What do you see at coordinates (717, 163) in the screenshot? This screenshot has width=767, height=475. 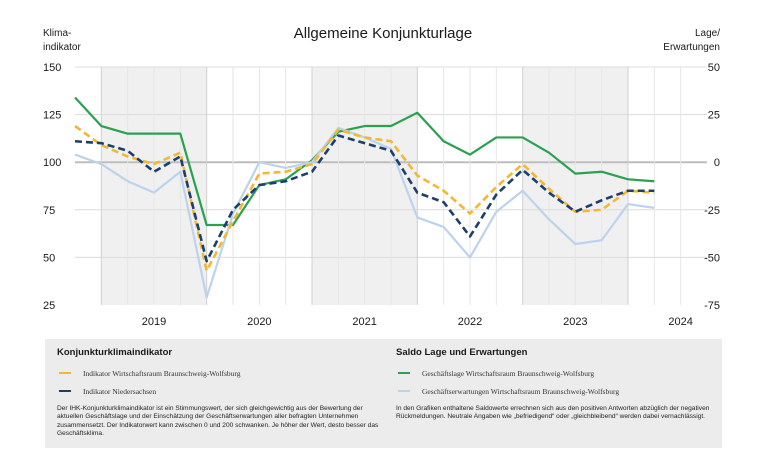 I see `right-tick-label: 0` at bounding box center [717, 163].